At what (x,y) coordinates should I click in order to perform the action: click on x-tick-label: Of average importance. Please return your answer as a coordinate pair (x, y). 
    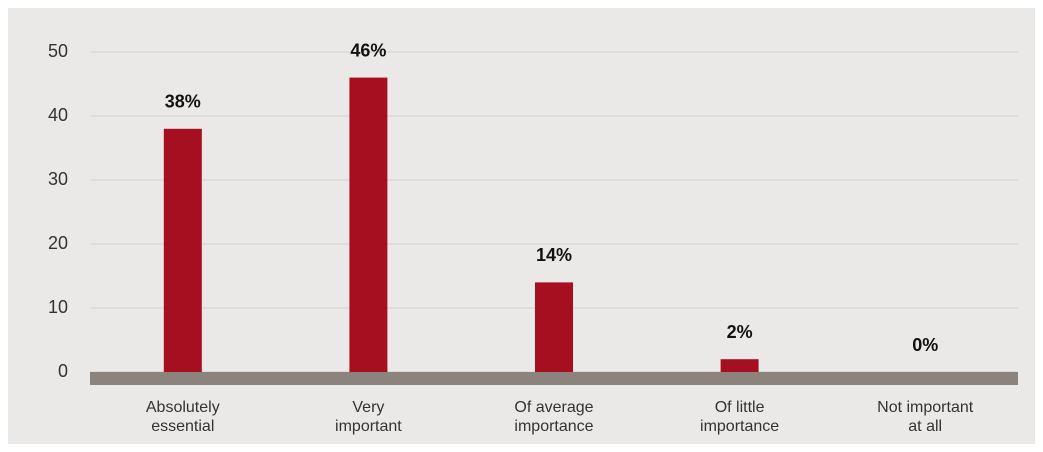
    Looking at the image, I should click on (554, 417).